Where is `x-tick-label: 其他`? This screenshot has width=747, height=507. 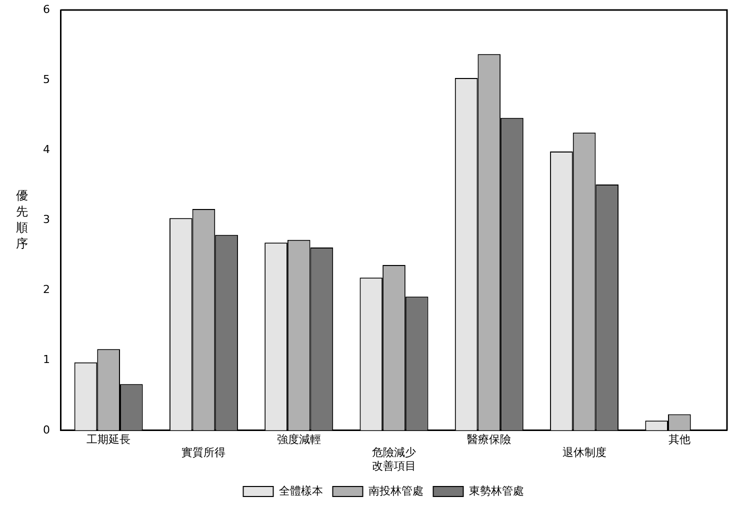
x-tick-label: 其他 is located at coordinates (679, 439).